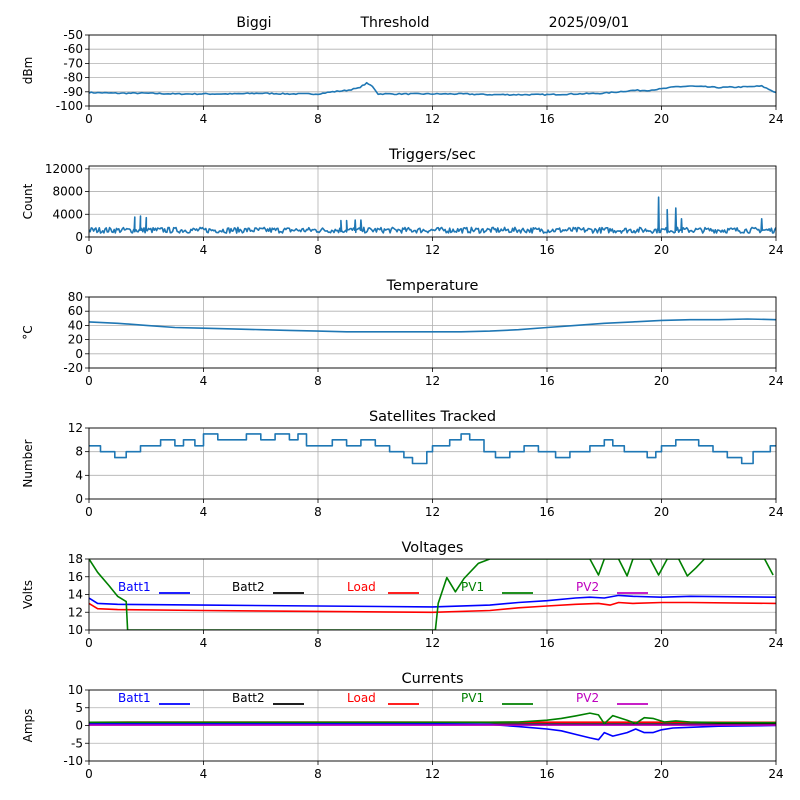  What do you see at coordinates (75, 577) in the screenshot?
I see `y-tick-label: 16` at bounding box center [75, 577].